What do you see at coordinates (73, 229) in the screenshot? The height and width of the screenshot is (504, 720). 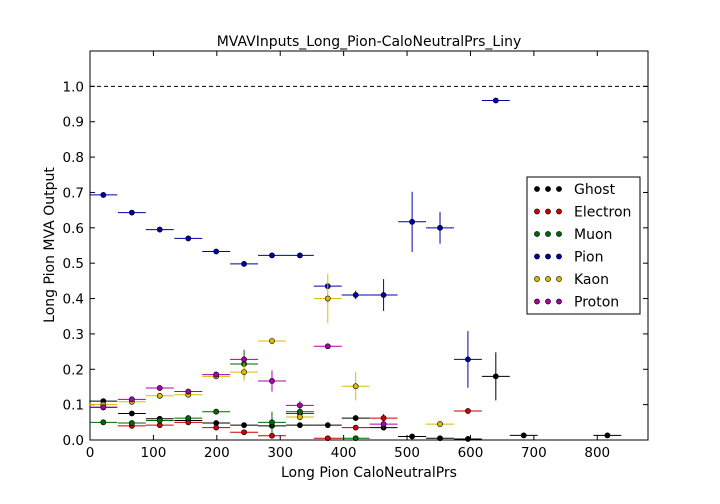 I see `y-tick-label: 0.6` at bounding box center [73, 229].